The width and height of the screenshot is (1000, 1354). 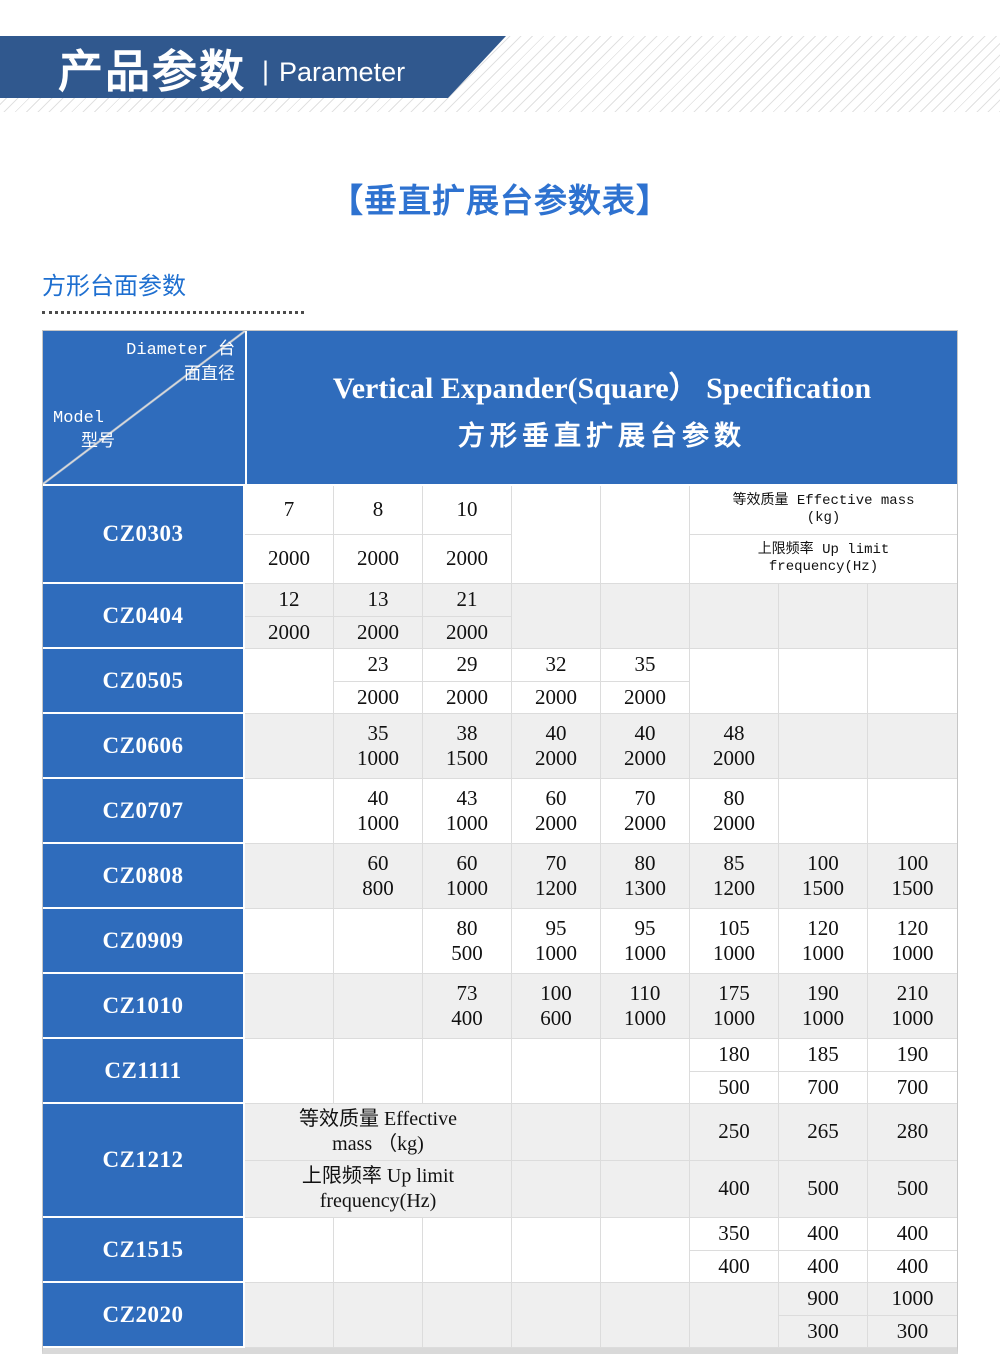 I want to click on dual-value-cell: 60 2000, so click(x=556, y=811).